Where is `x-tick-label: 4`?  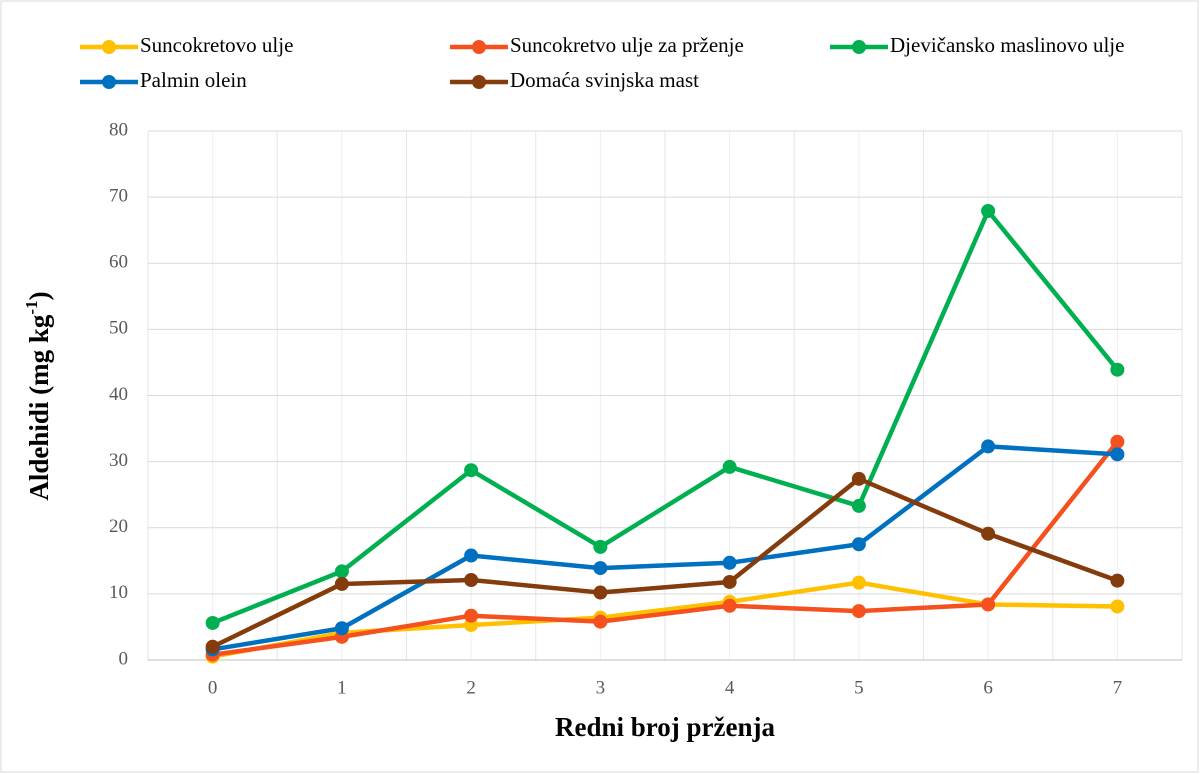
x-tick-label: 4 is located at coordinates (730, 687).